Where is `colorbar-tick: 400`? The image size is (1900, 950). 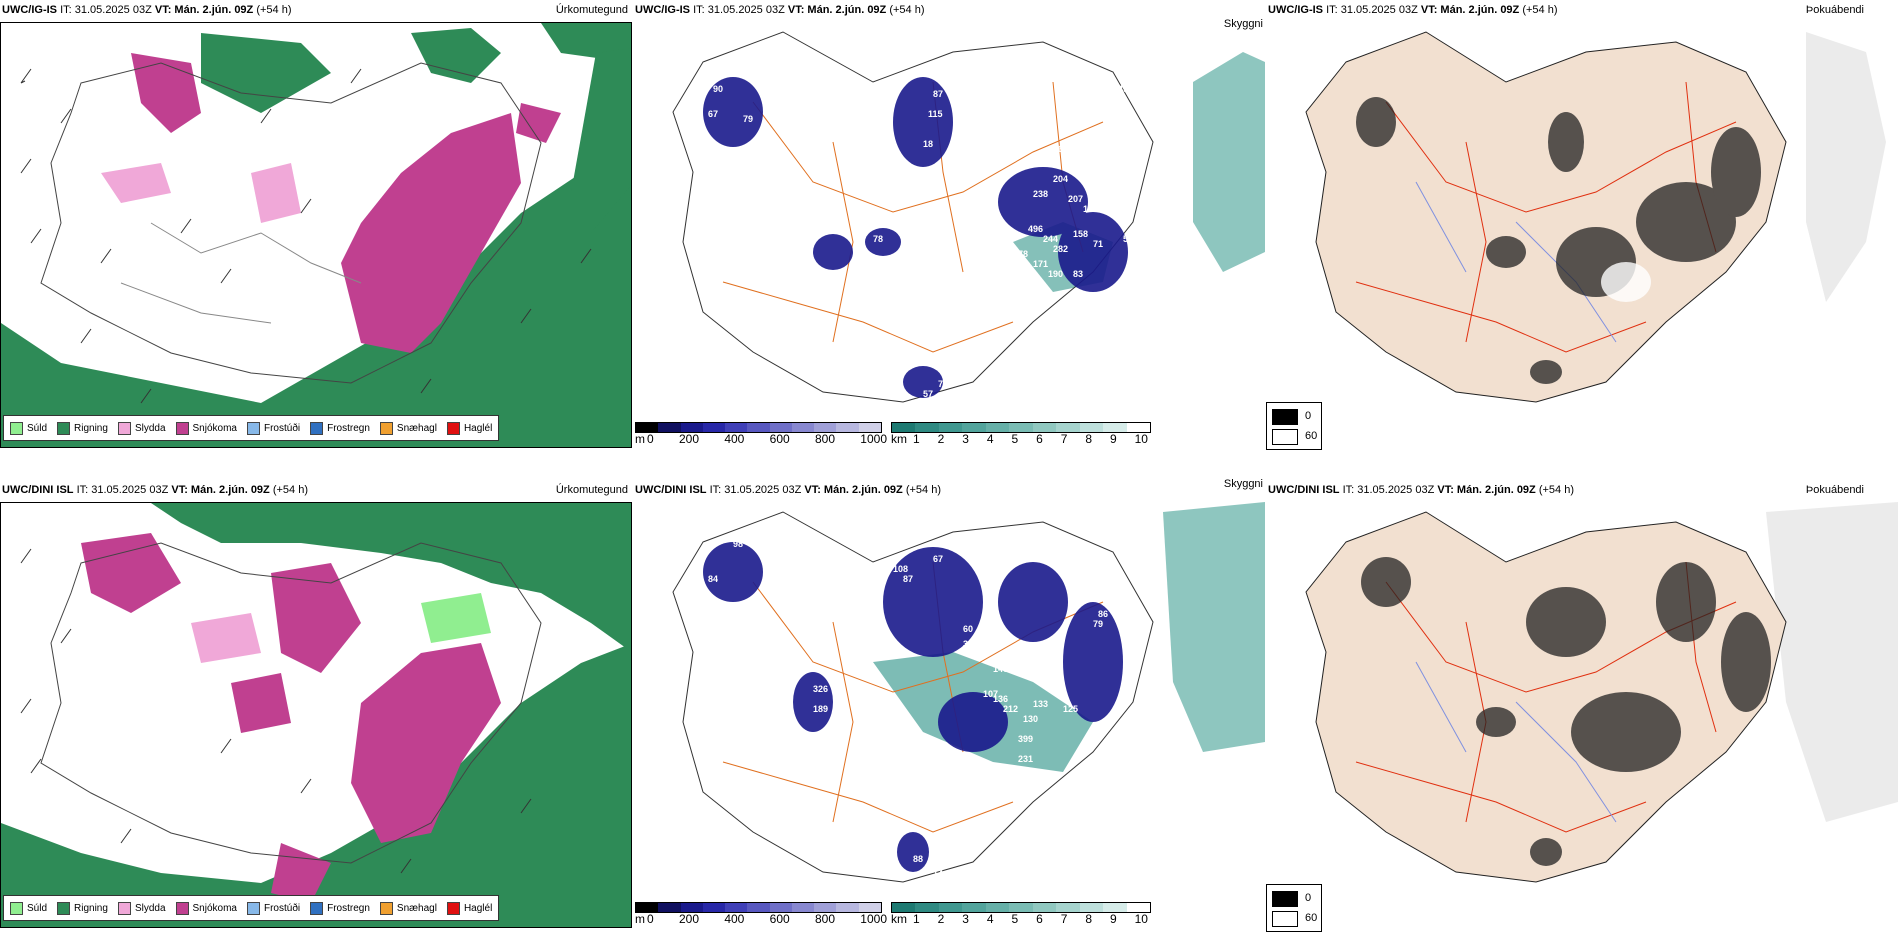 colorbar-tick: 400 is located at coordinates (734, 439).